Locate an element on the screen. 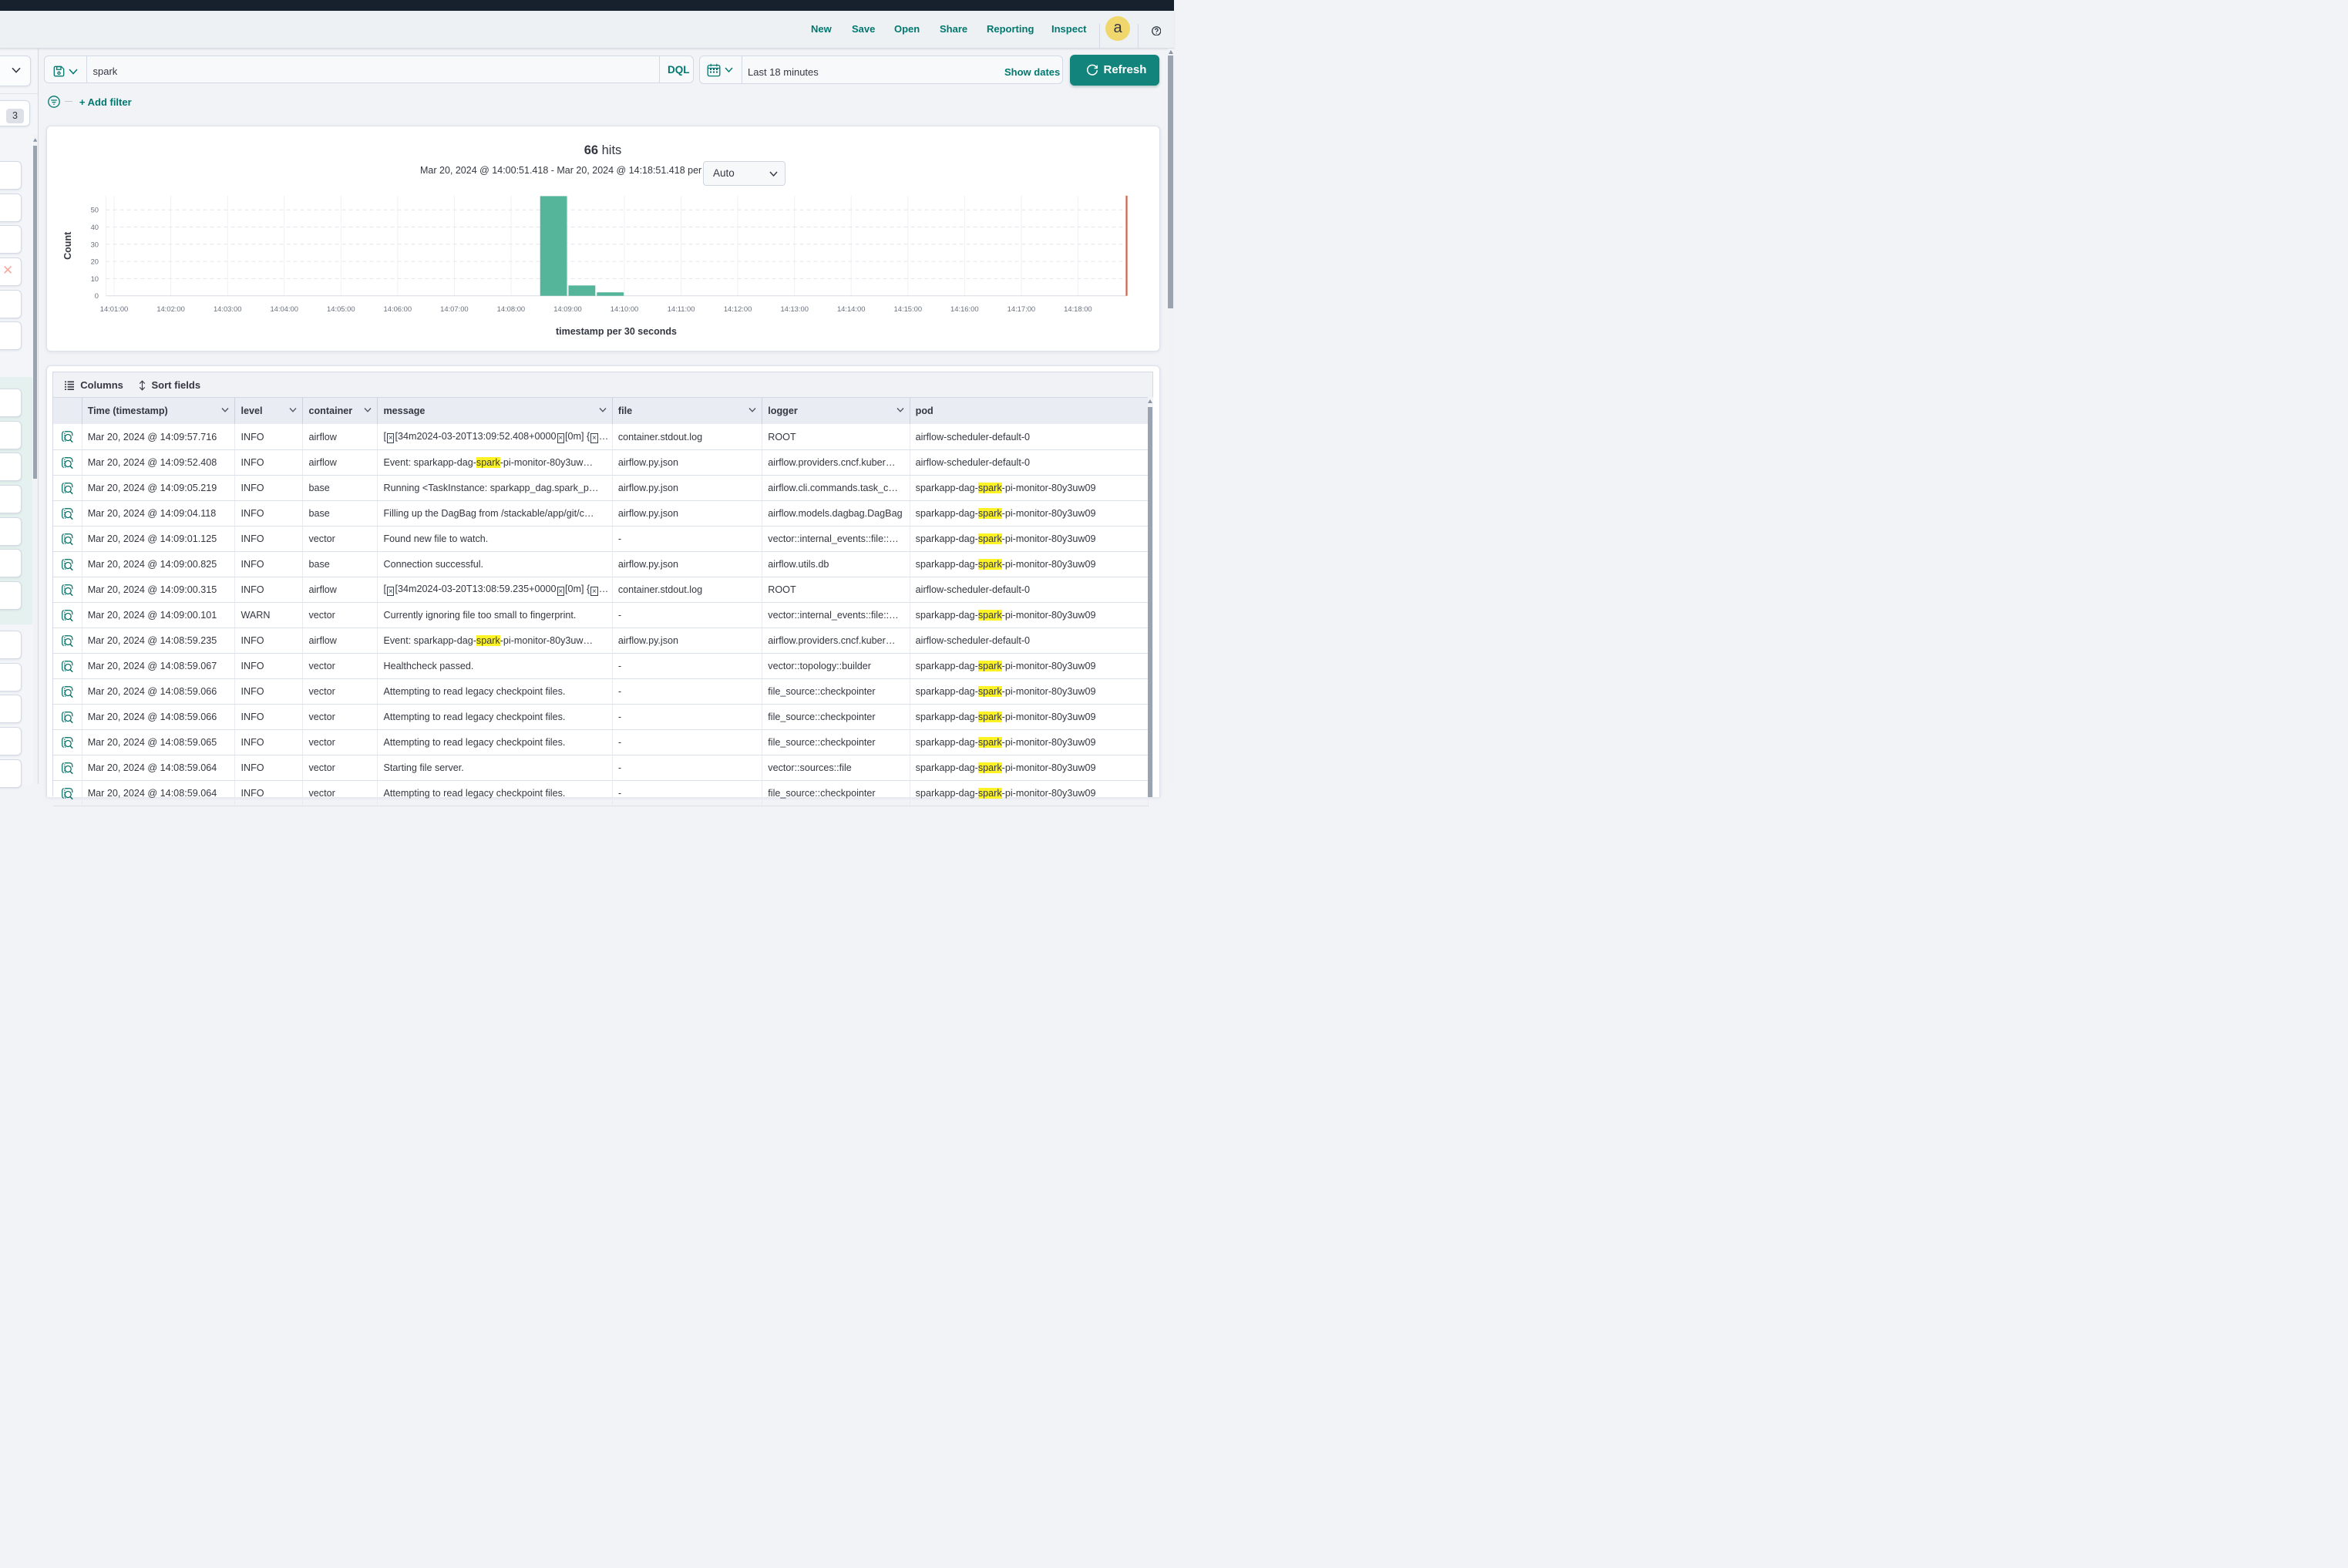 The image size is (2348, 1568). svg-text: 30 is located at coordinates (94, 244).